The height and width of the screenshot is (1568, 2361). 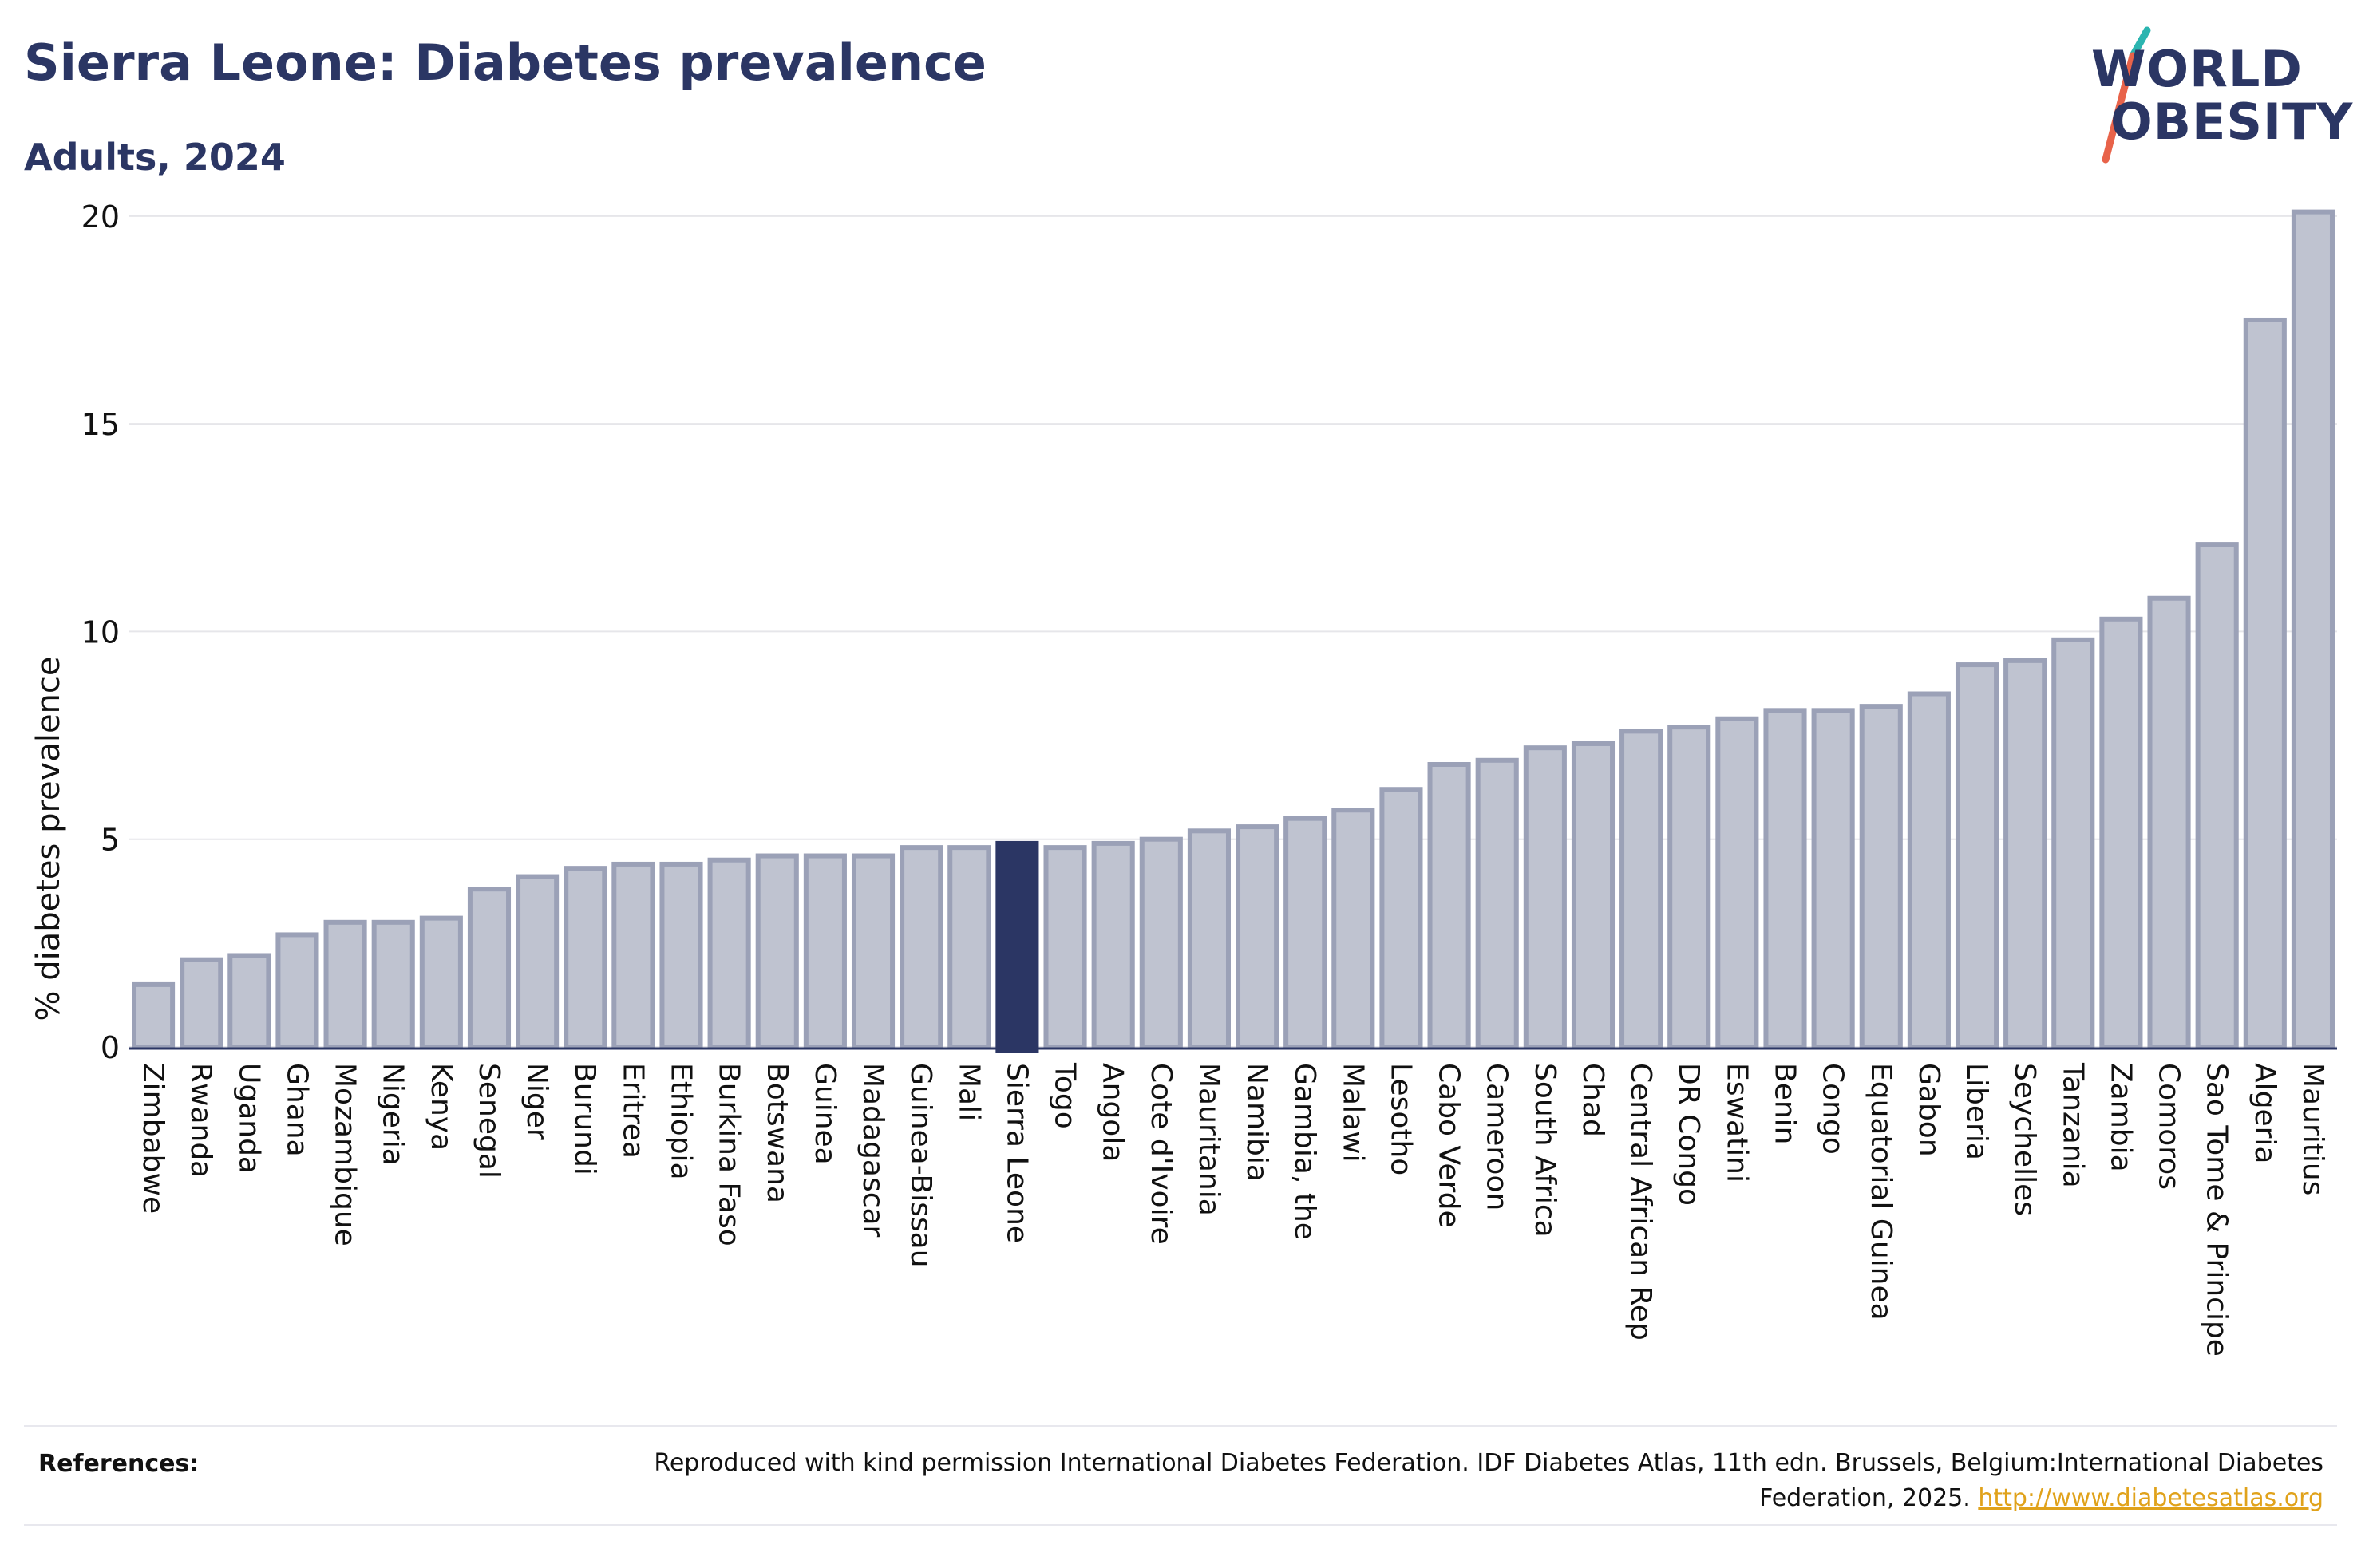 What do you see at coordinates (505, 63) in the screenshot?
I see `chart-title: Sierra Leone: Diabetes prevalence` at bounding box center [505, 63].